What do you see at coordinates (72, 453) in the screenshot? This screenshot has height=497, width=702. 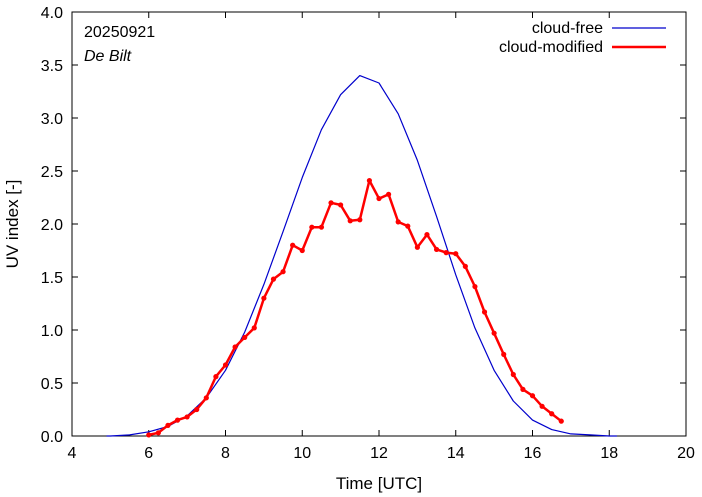 I see `x-tick-label: 4` at bounding box center [72, 453].